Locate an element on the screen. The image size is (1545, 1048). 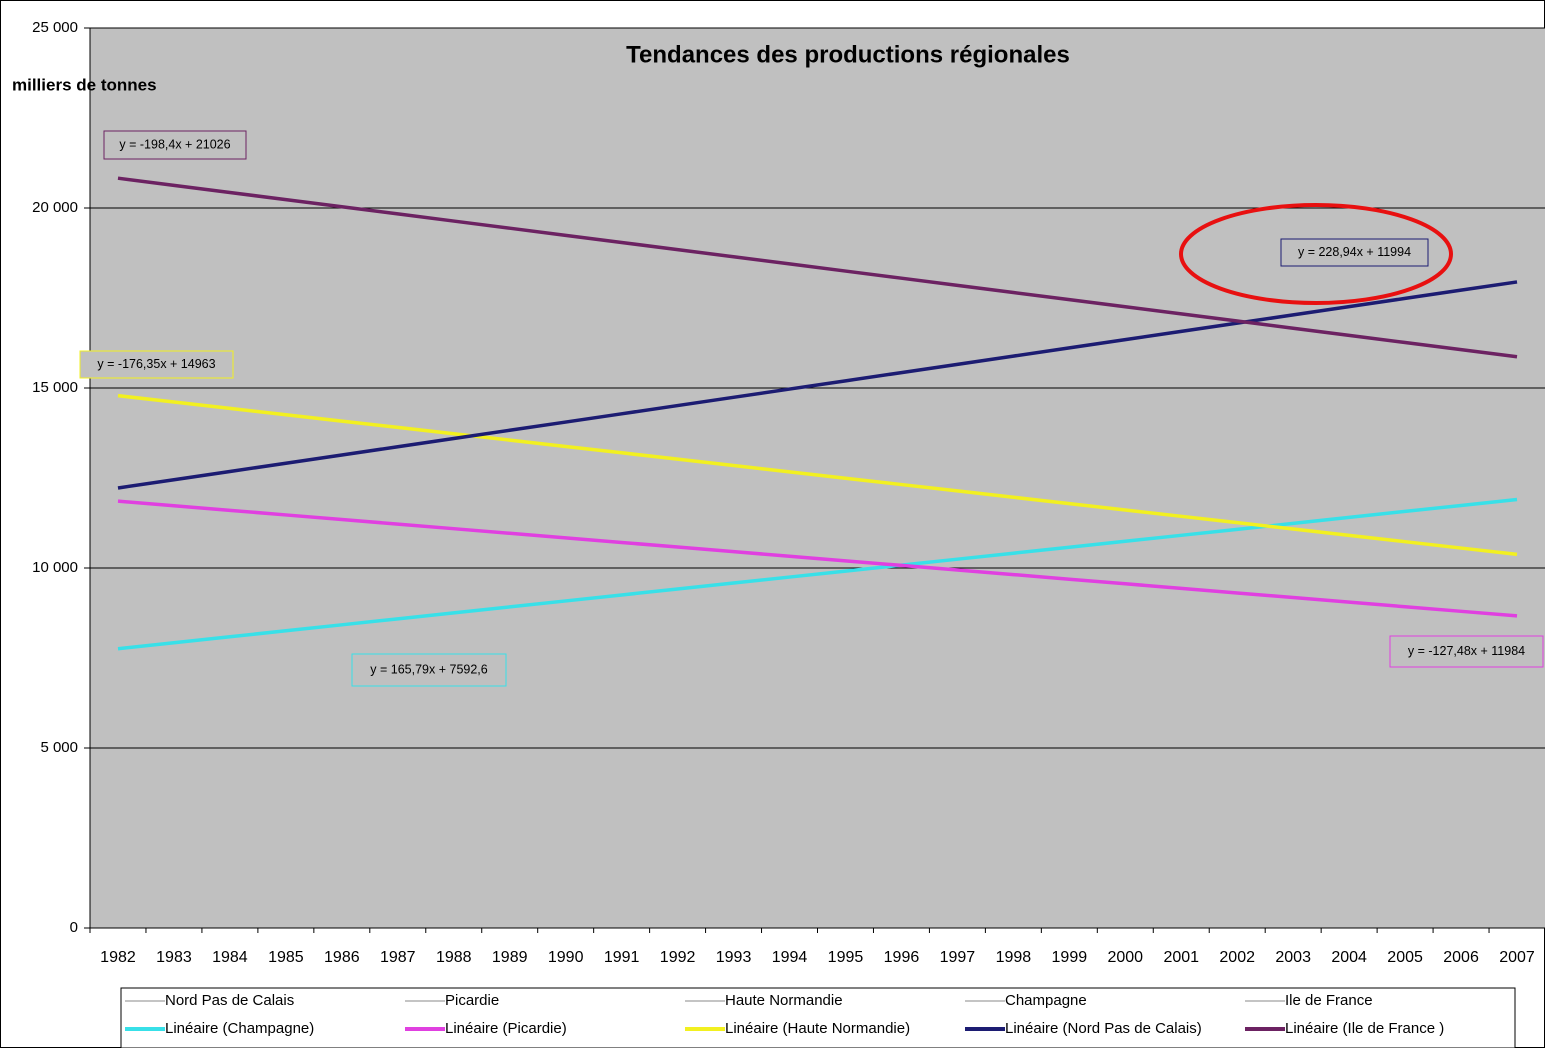
x-tick-label: 2004 is located at coordinates (1349, 957).